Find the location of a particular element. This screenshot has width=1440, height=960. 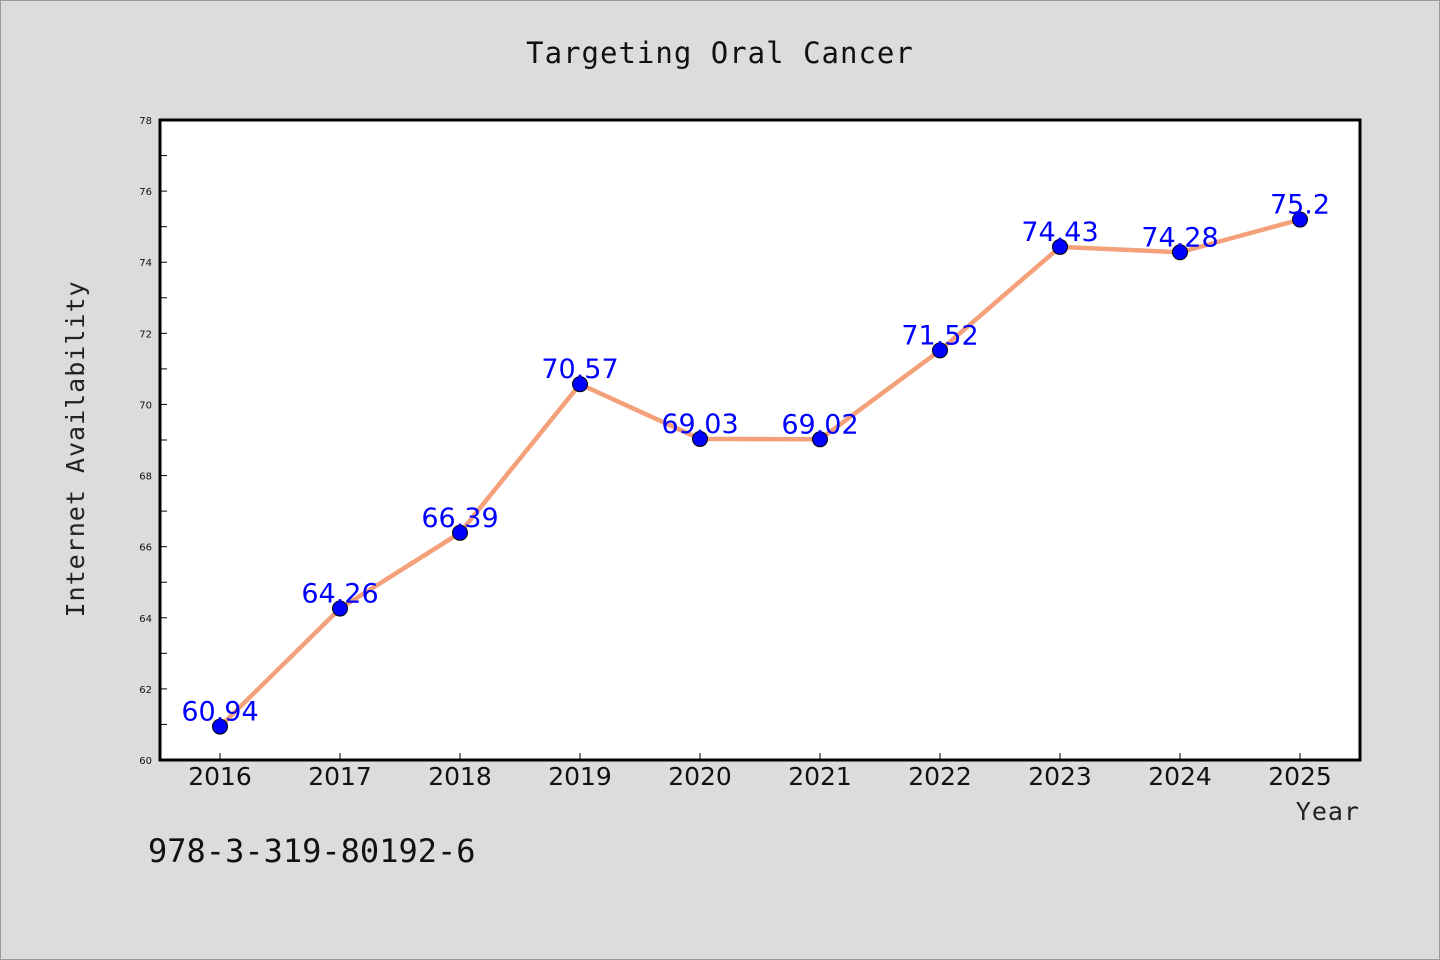

y-tick-label: 60 is located at coordinates (145, 761).